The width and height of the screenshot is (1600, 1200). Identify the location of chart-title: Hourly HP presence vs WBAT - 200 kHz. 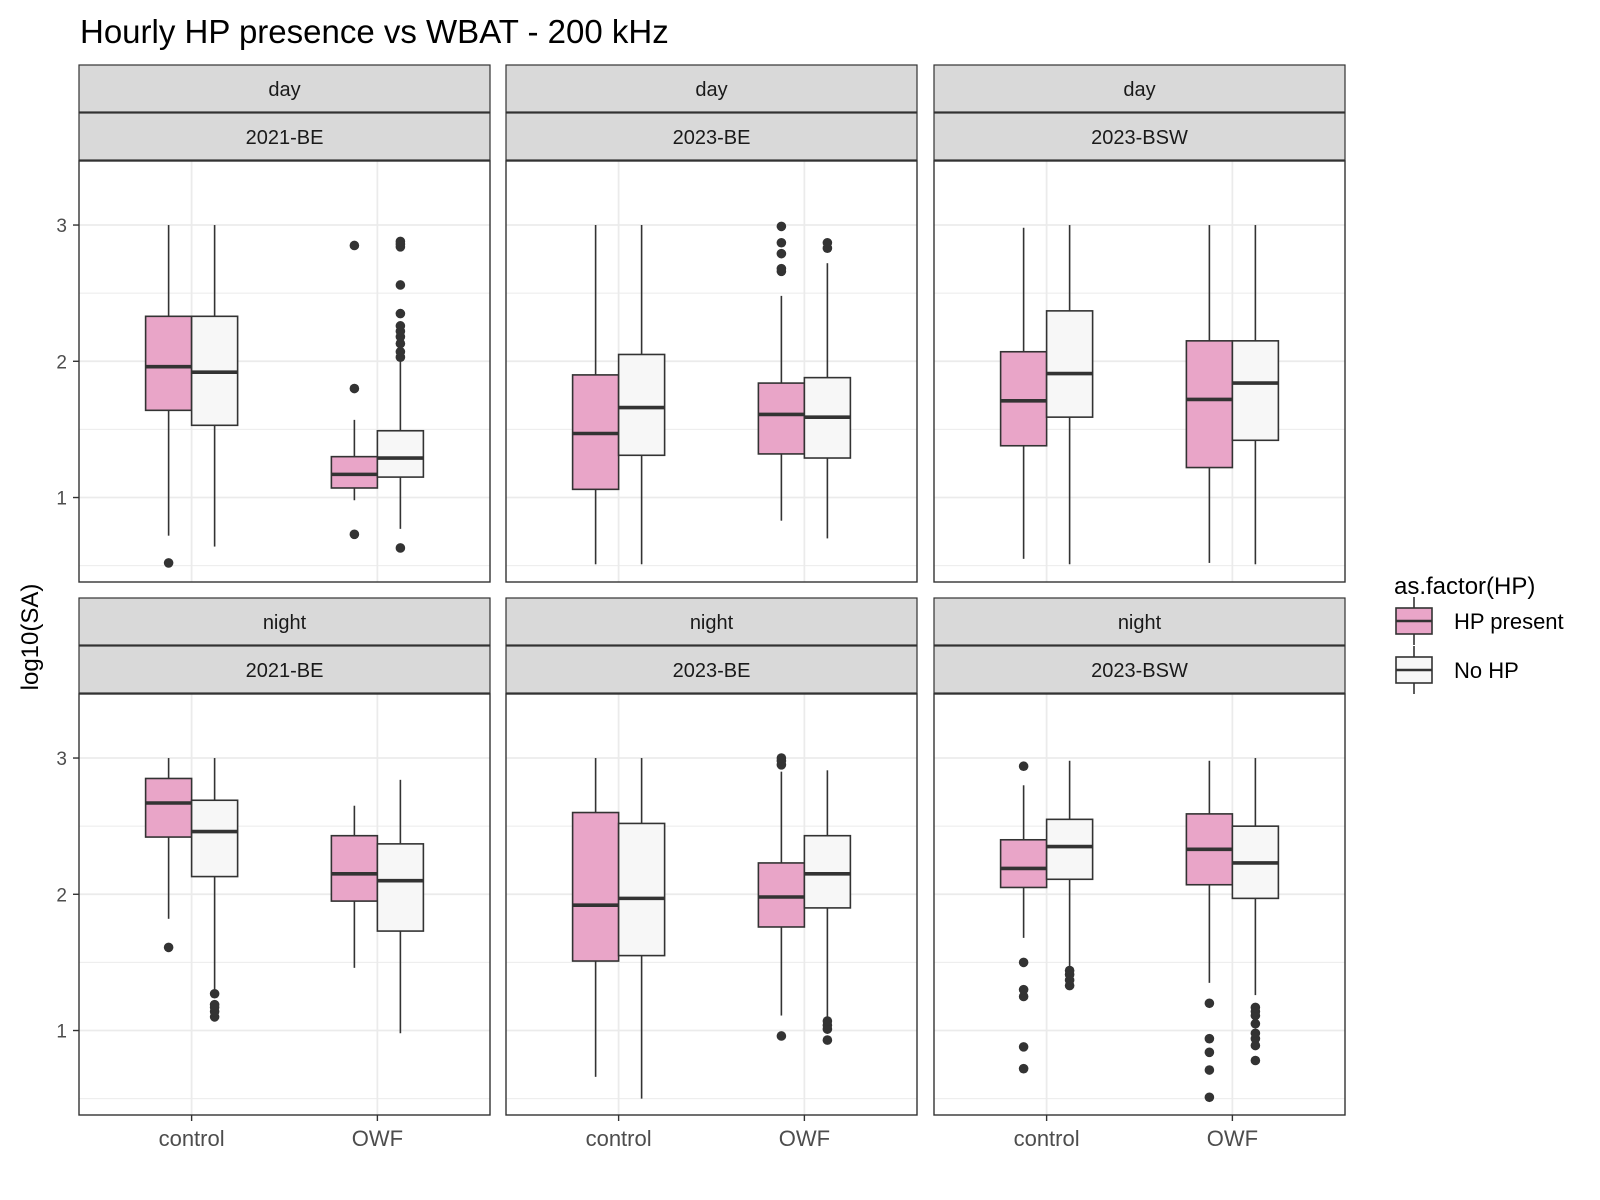
(374, 31).